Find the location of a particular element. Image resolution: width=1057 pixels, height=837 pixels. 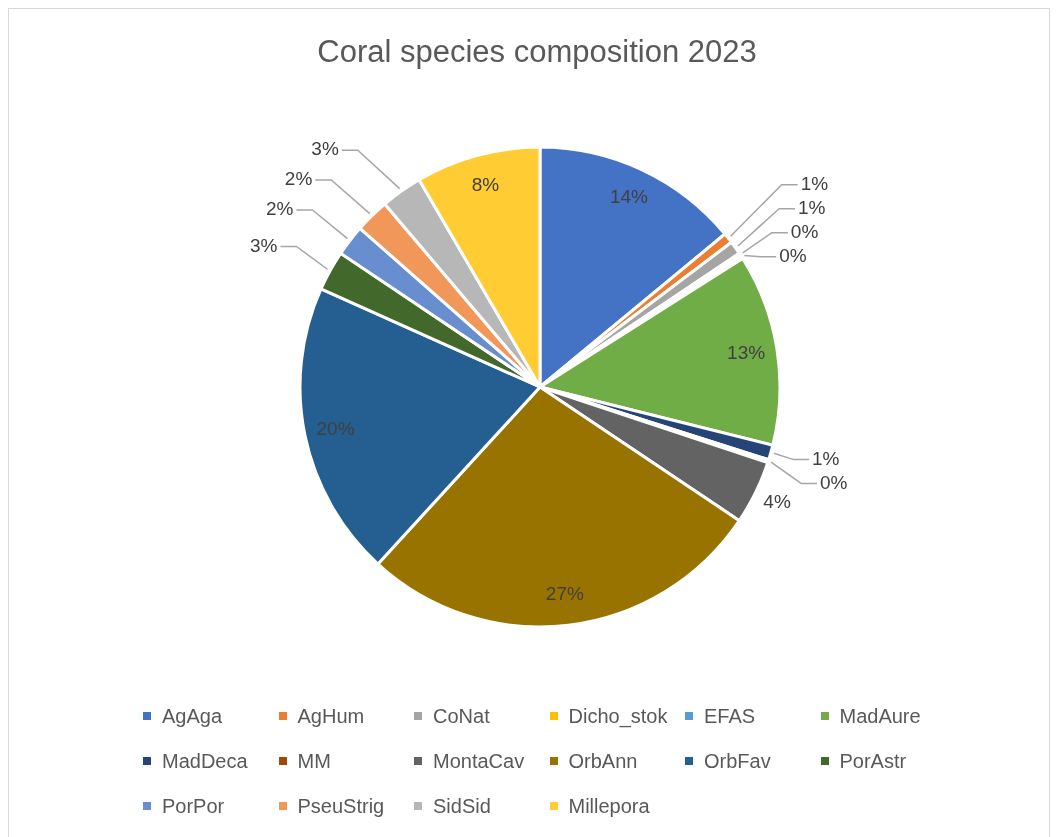

legend-label: PseuStrig is located at coordinates (341, 805).